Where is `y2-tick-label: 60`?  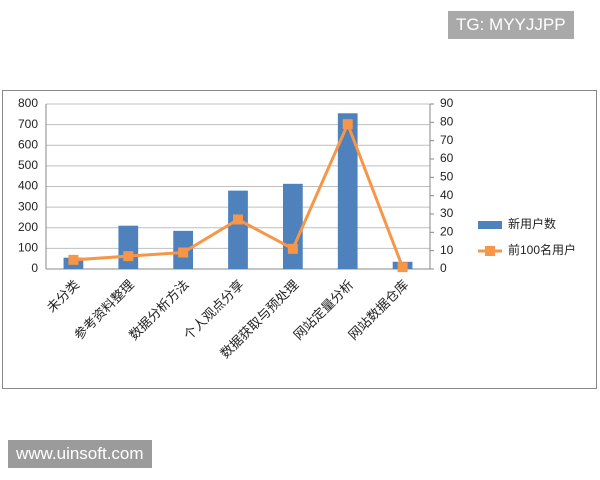 y2-tick-label: 60 is located at coordinates (447, 158).